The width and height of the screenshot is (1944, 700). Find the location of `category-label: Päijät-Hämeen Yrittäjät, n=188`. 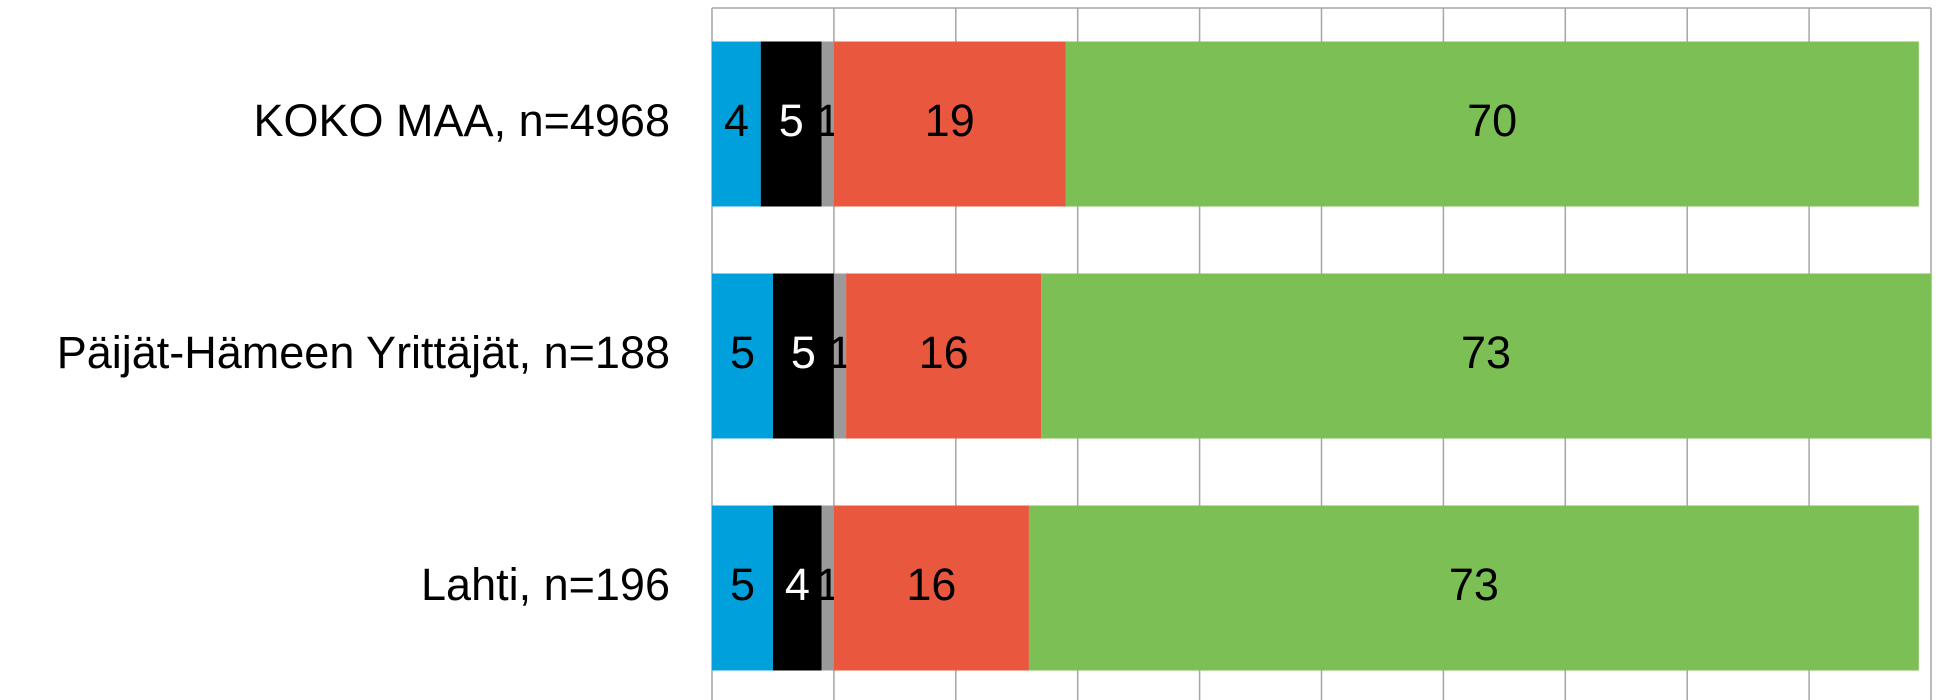

category-label: Päijät-Hämeen Yrittäjät, n=188 is located at coordinates (363, 352).